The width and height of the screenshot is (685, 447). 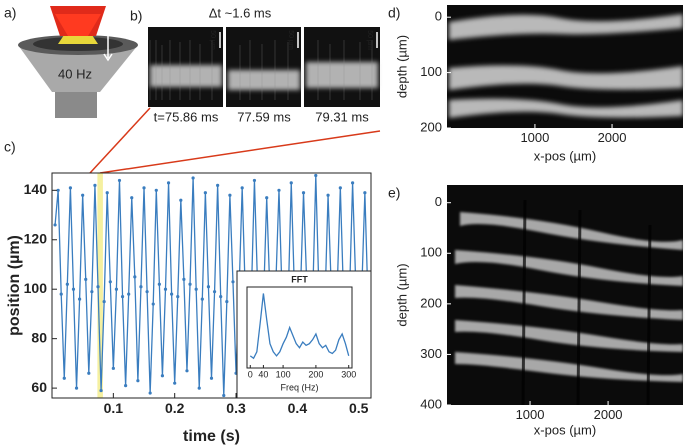 I want to click on x-tick-label: 0.4, so click(x=298, y=408).